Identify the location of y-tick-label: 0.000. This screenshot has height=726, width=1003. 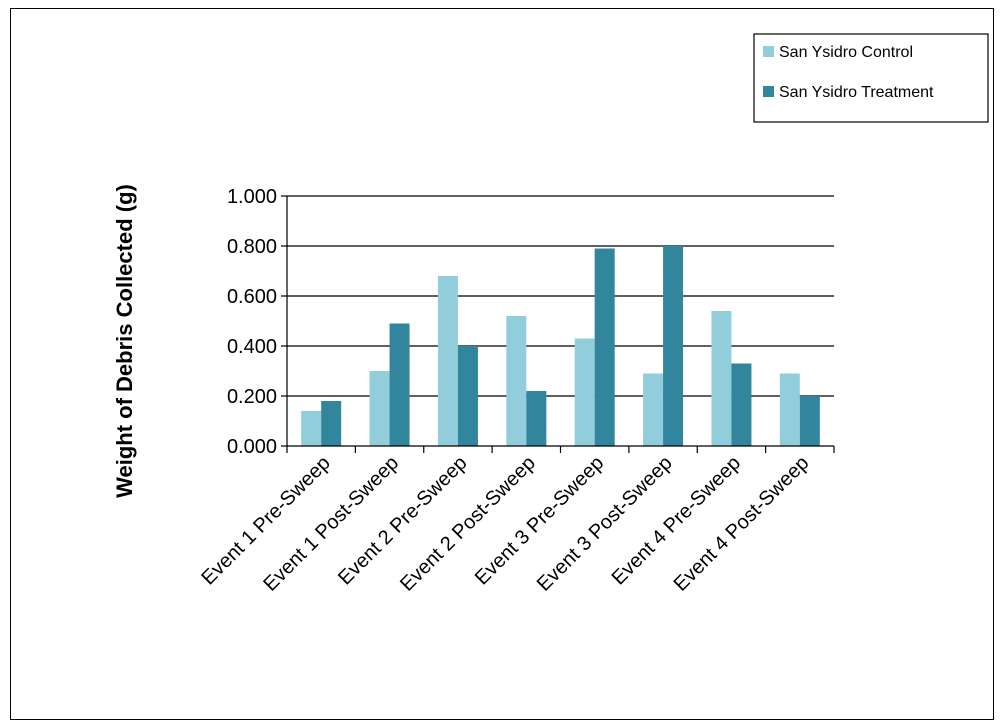
(252, 447).